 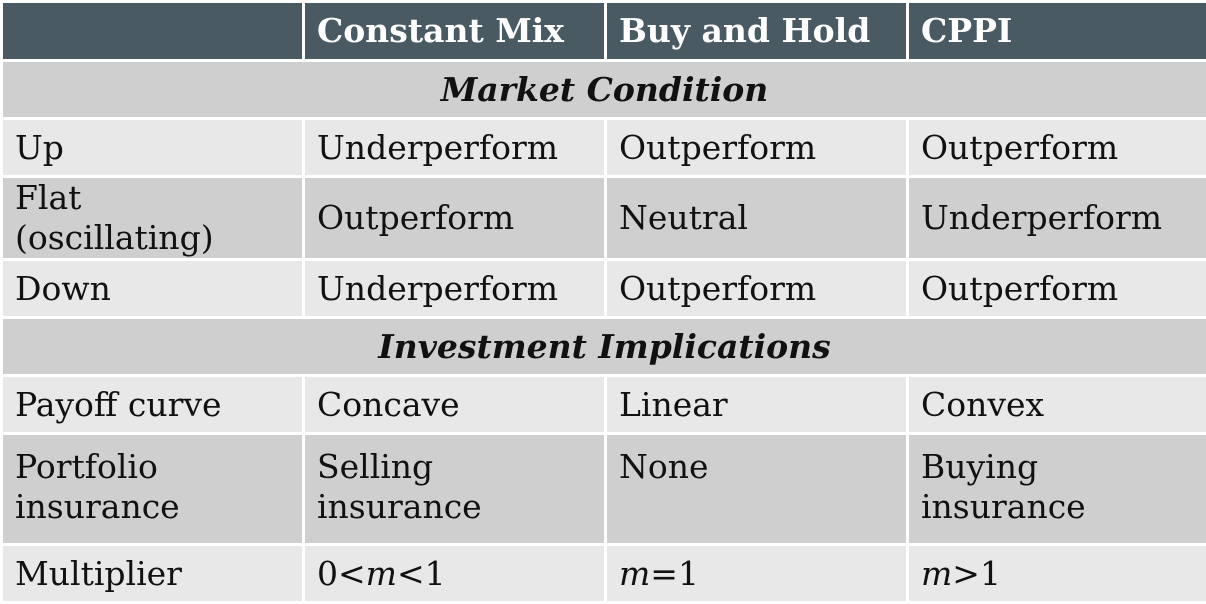 What do you see at coordinates (152, 31) in the screenshot?
I see `header-empty-cell` at bounding box center [152, 31].